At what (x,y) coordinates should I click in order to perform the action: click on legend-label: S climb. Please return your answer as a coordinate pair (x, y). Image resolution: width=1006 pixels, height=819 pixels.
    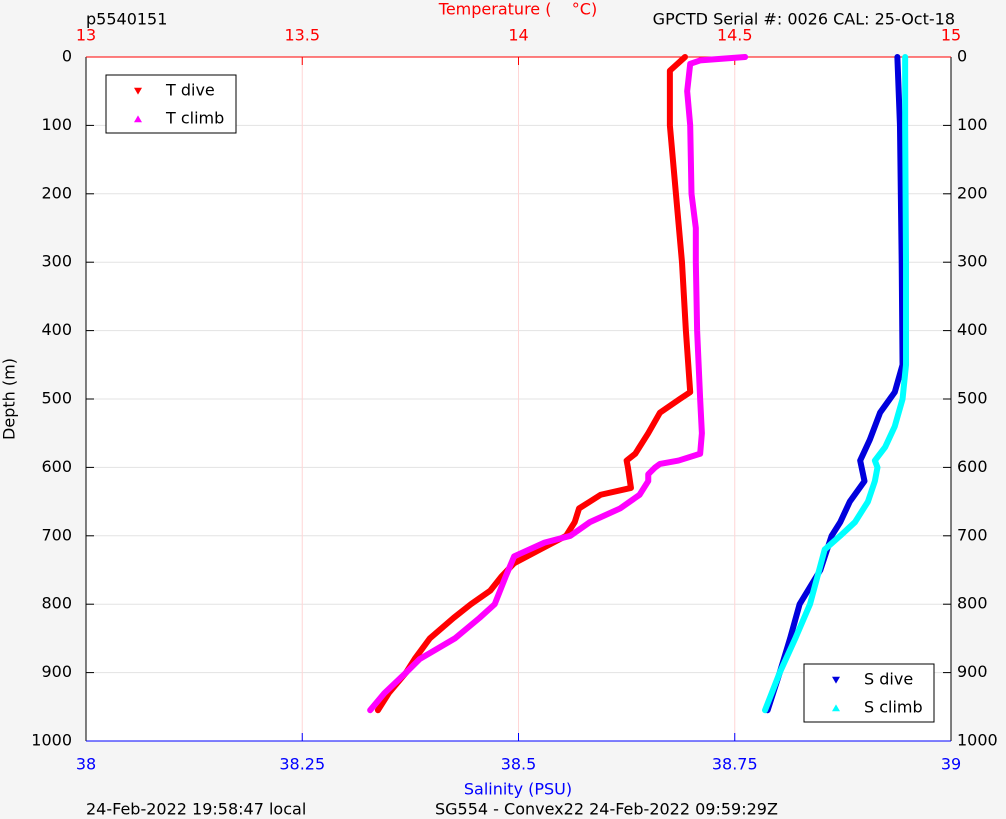
    Looking at the image, I should click on (893, 707).